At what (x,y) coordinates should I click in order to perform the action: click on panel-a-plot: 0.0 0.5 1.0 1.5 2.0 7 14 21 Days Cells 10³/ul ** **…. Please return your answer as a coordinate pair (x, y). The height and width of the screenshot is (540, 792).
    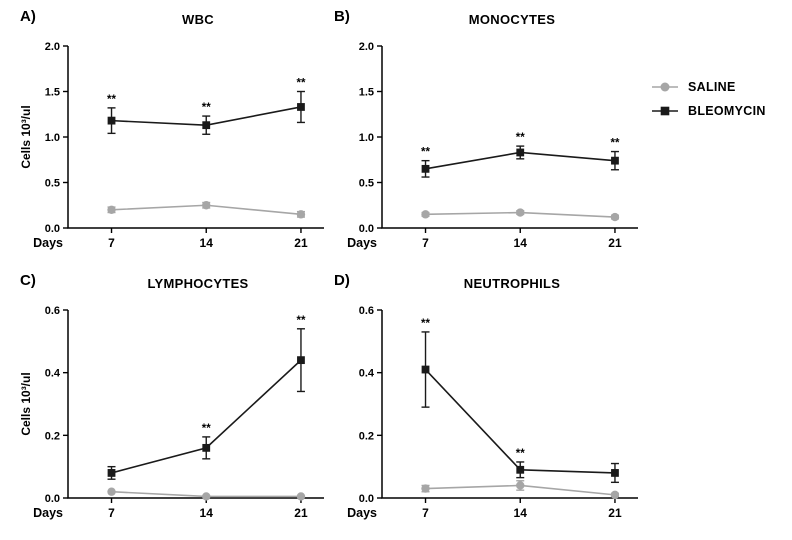
    Looking at the image, I should click on (171, 145).